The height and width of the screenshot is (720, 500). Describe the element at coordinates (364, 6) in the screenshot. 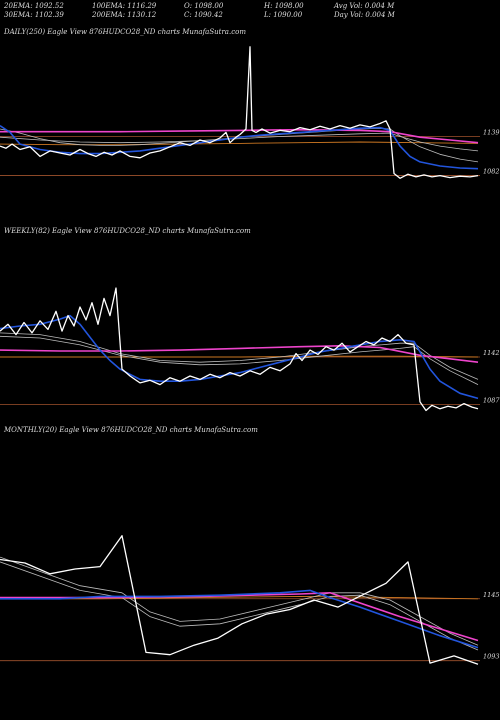

I see `avg-vol-value: Avg Vol: 0.004 M` at that location.